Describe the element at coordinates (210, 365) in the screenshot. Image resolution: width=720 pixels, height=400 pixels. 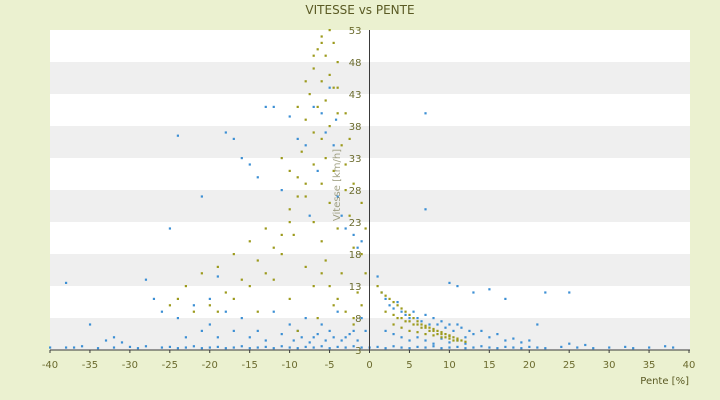
I see `x-tick-label: -20` at that location.